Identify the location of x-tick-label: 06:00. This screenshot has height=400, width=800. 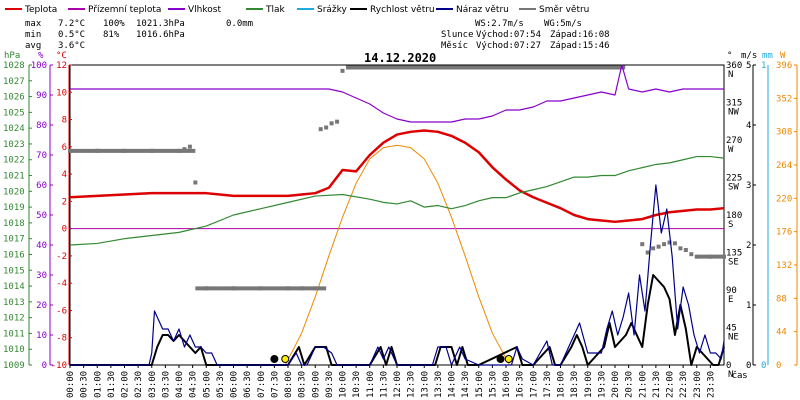
(235, 384).